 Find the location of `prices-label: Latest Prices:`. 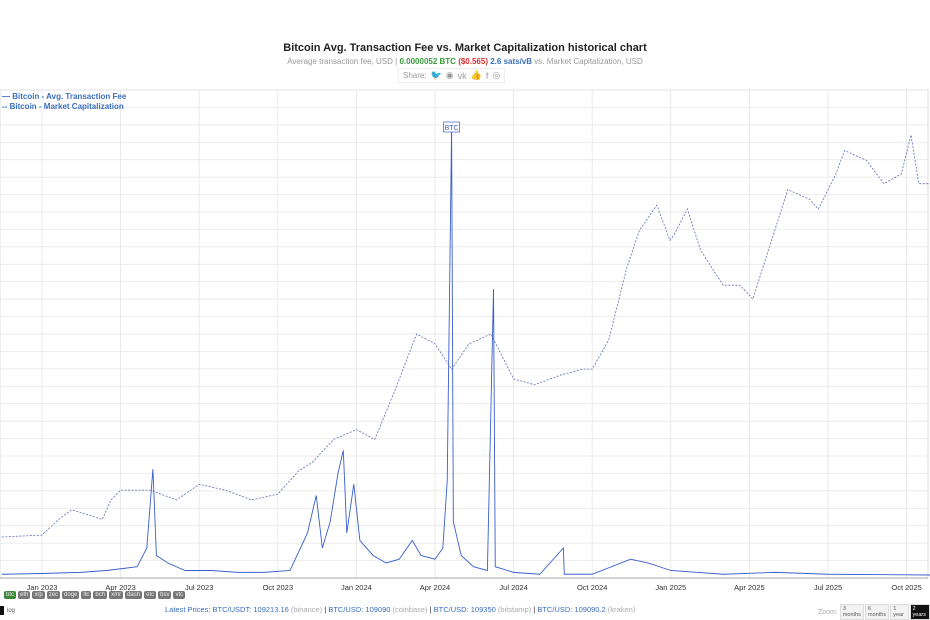

prices-label: Latest Prices: is located at coordinates (188, 609).